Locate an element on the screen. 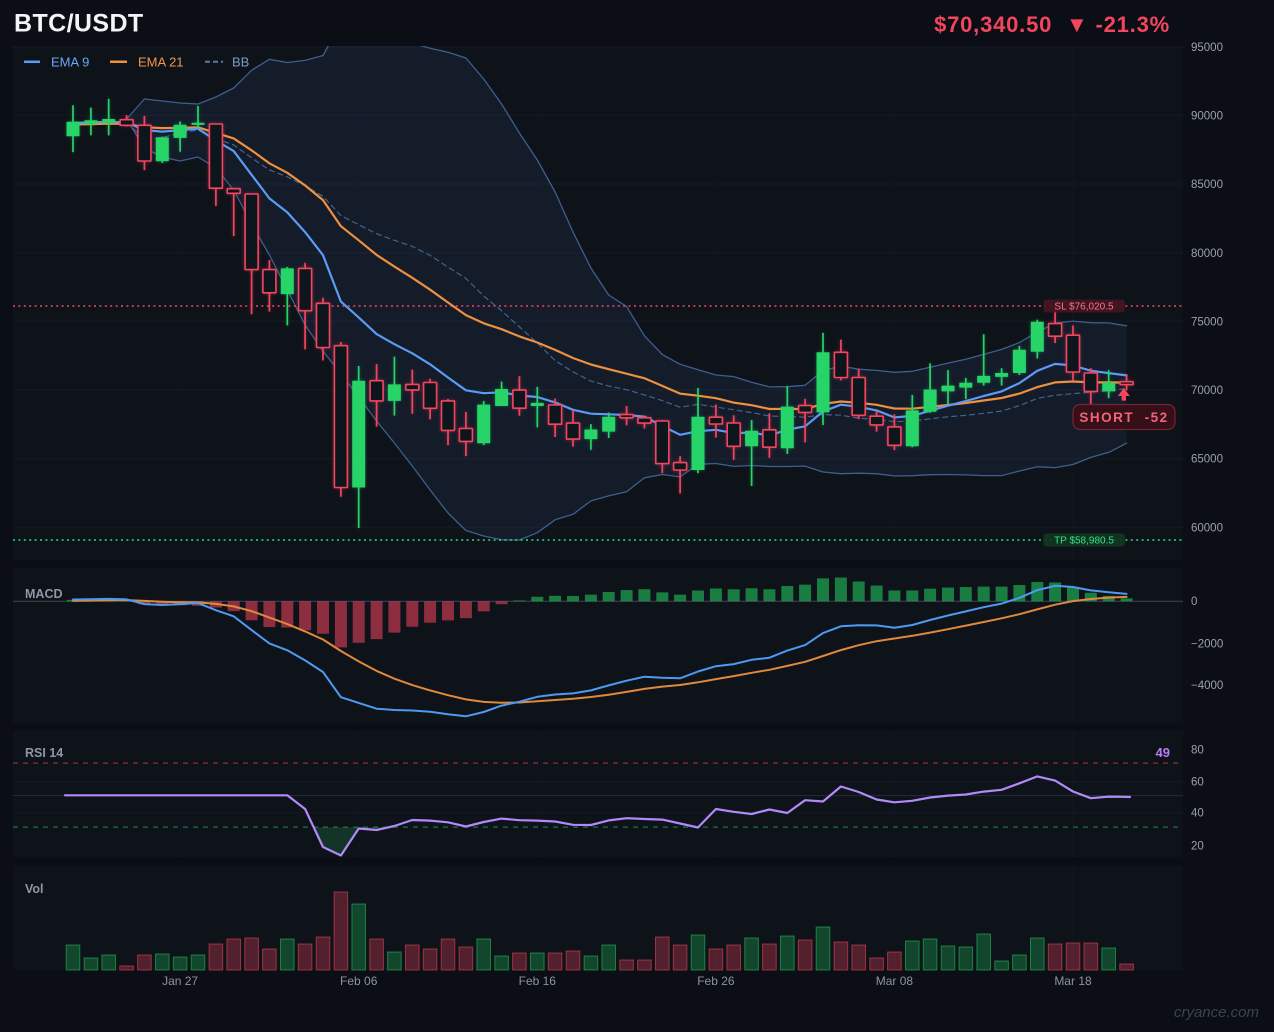 This screenshot has height=1032, width=1274. svg-text: 40 is located at coordinates (1197, 814).